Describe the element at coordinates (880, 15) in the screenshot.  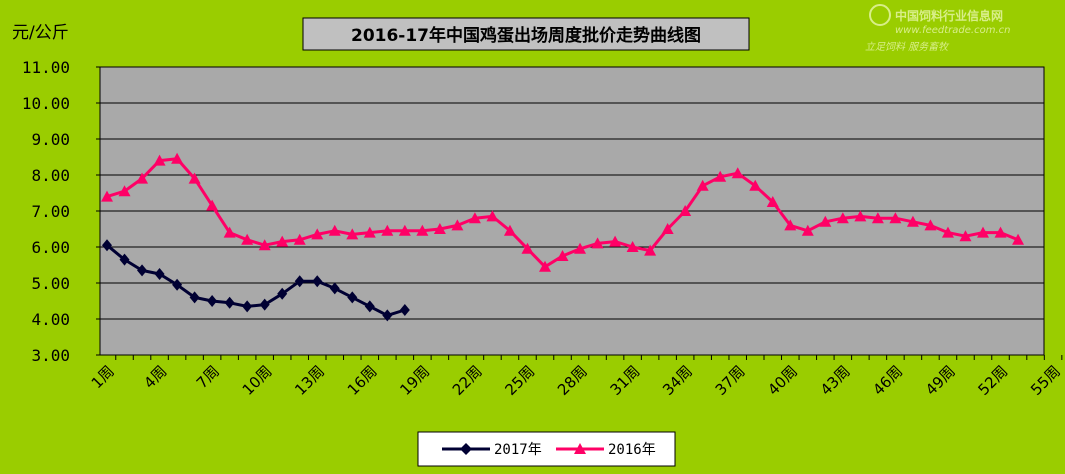
I see `watermark-logo-icon` at that location.